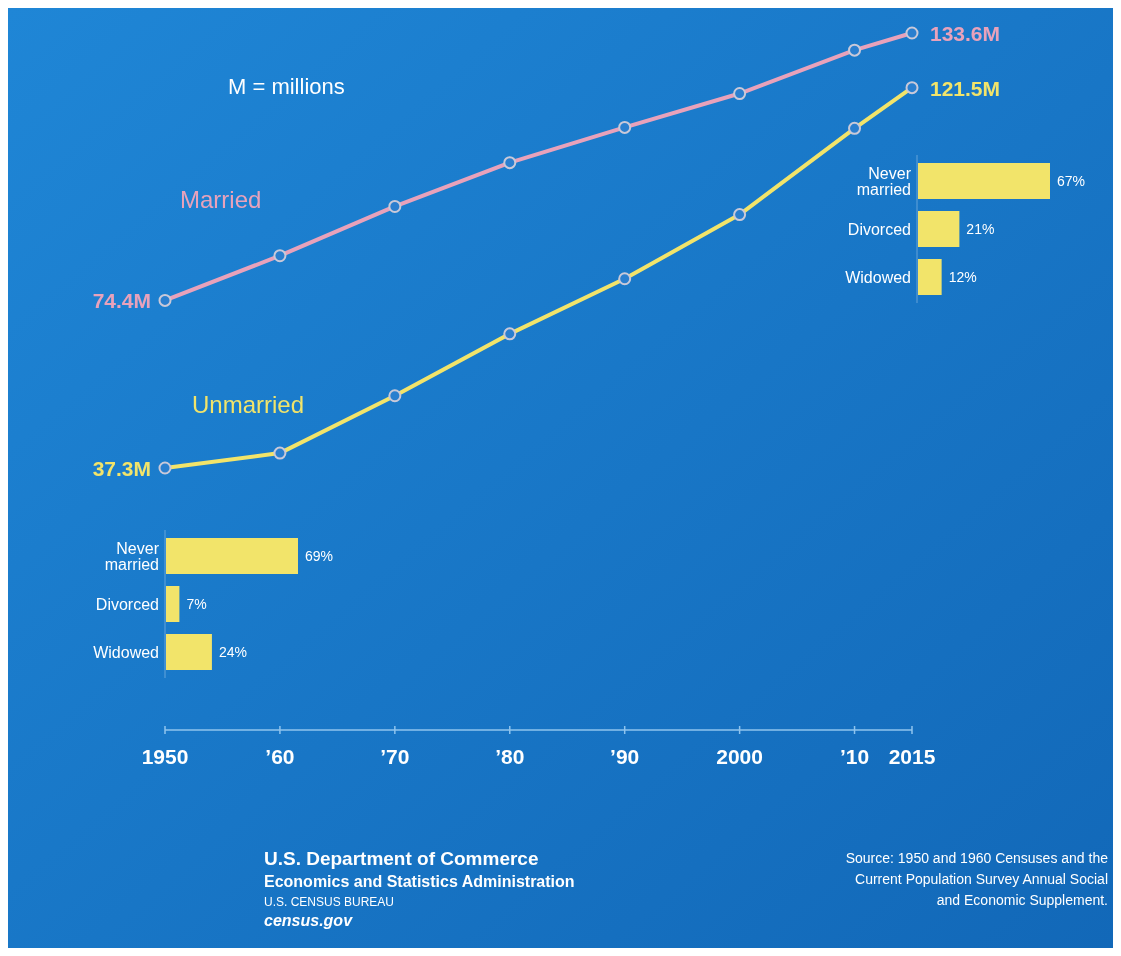  Describe the element at coordinates (1071, 181) in the screenshot. I see `data-label: 67%` at that location.